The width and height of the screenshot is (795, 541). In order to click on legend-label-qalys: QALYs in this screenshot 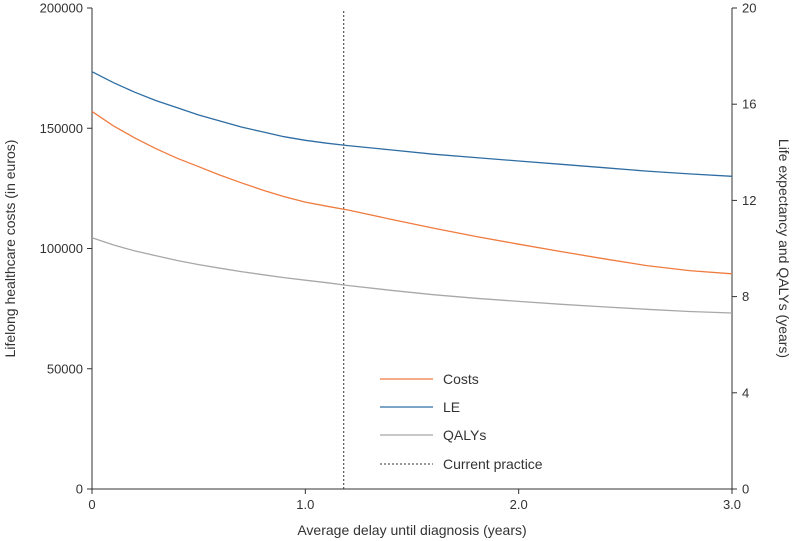, I will do `click(464, 435)`.